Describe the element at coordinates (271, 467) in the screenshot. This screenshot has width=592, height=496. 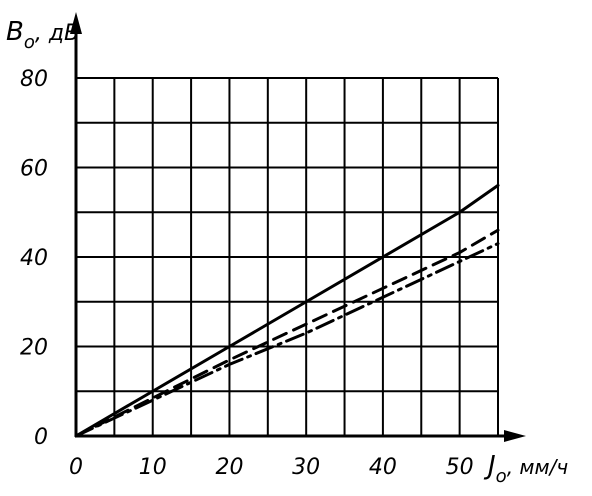
I see `x-tick-labels: 0 10 20 30 40 50` at that location.